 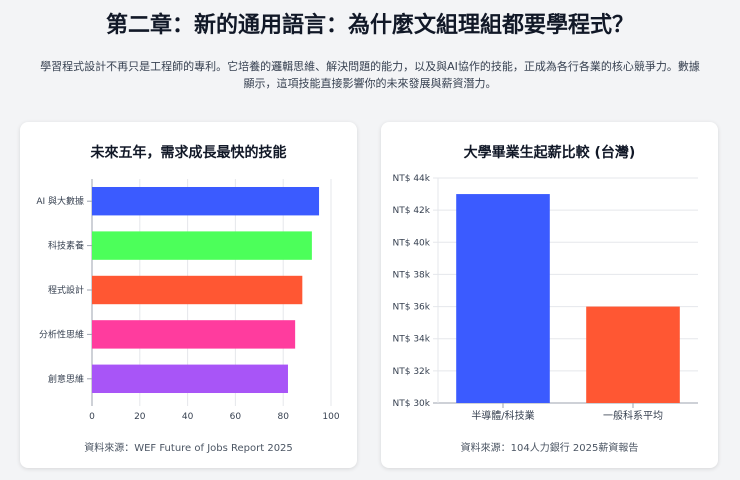 I want to click on y-tick-label: NT$ 44k, so click(x=412, y=179).